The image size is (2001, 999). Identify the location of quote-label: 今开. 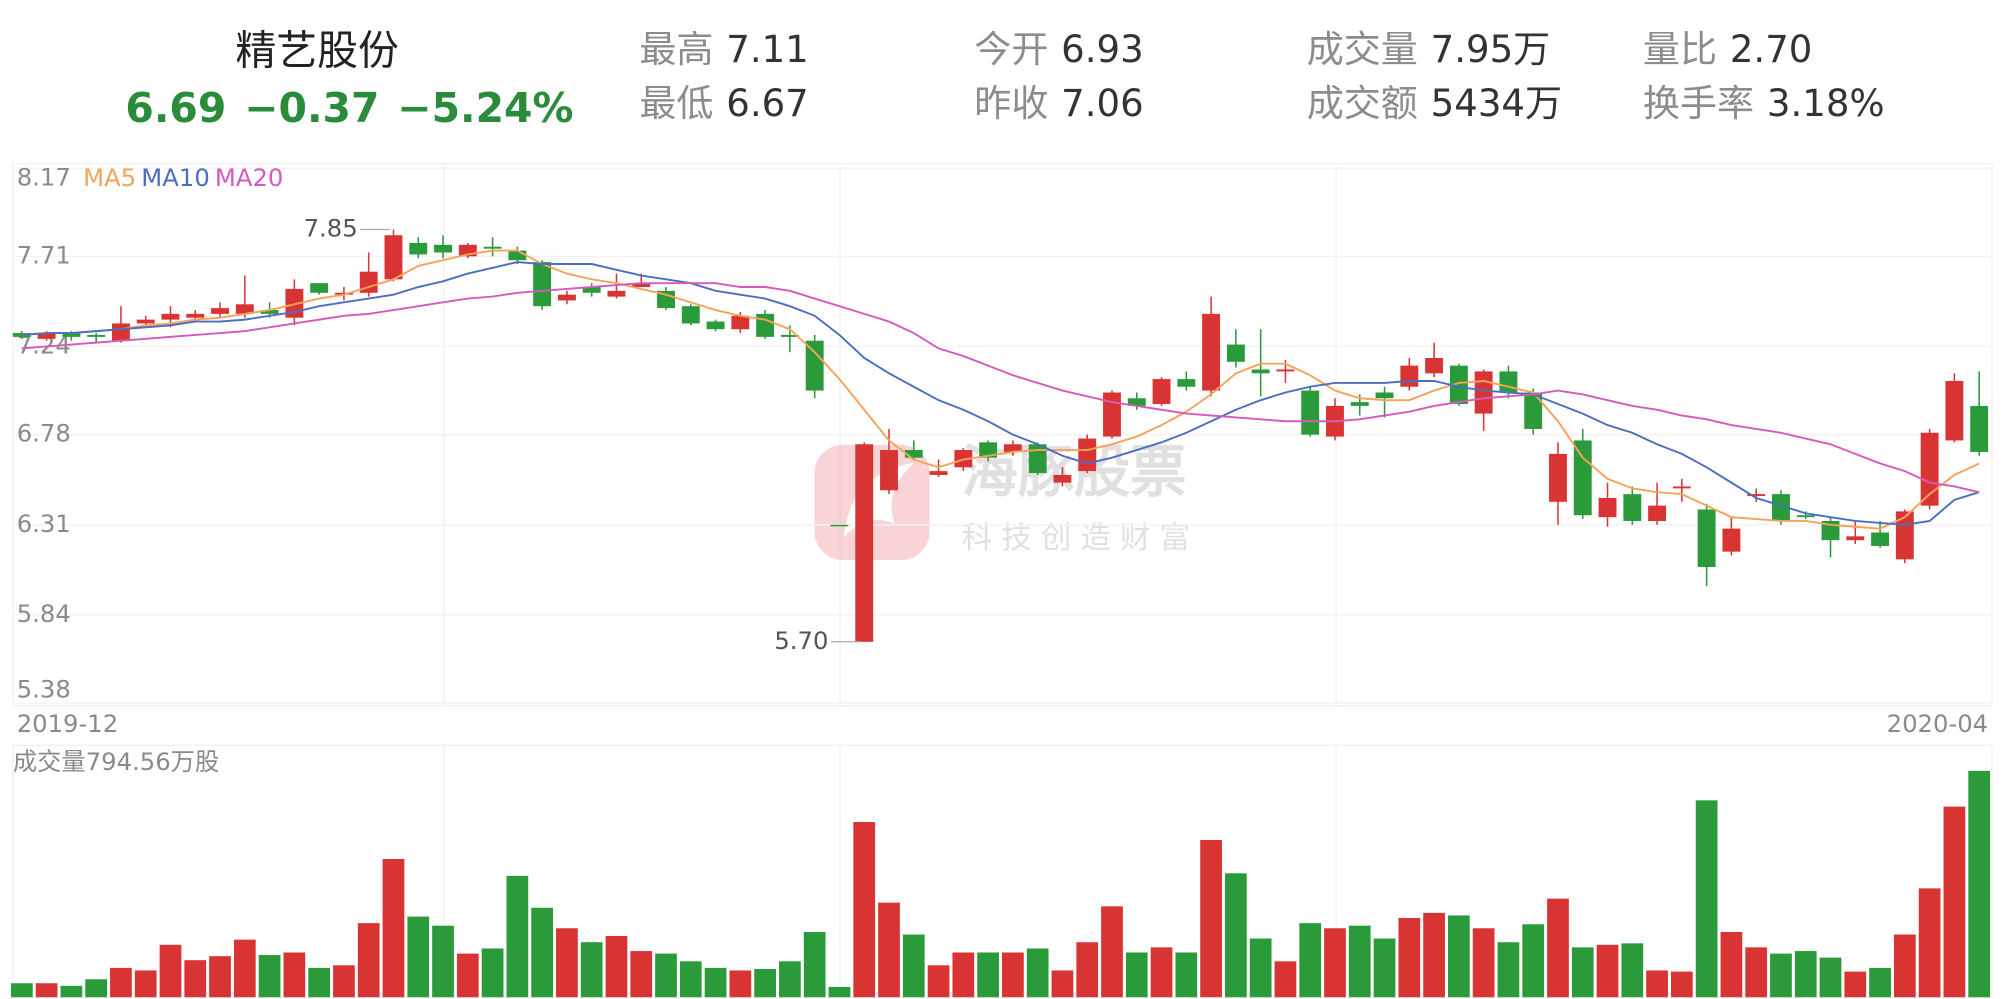
(1011, 49).